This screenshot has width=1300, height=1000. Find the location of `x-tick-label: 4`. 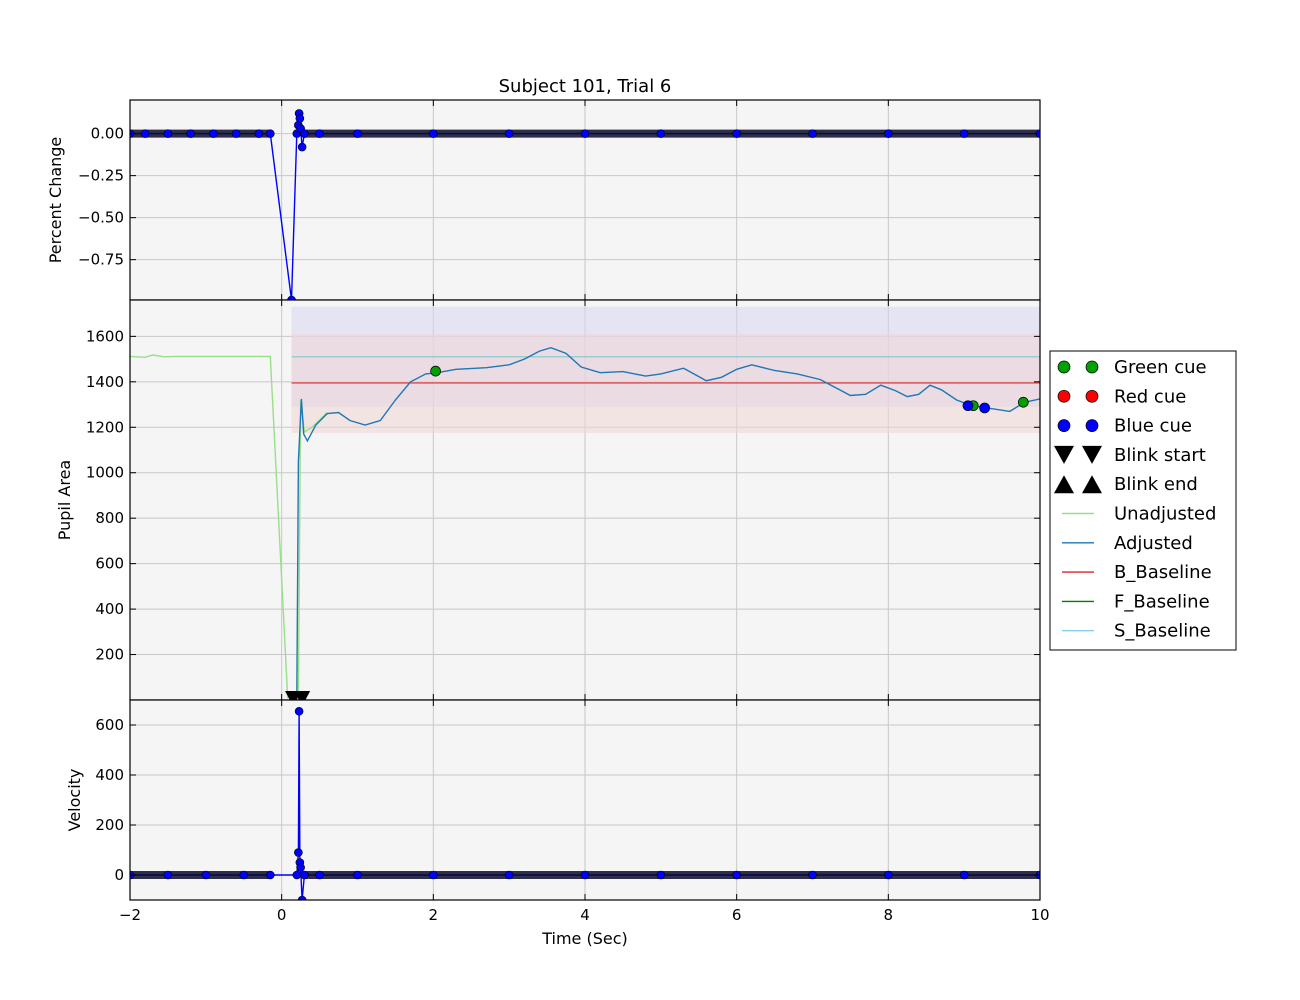

x-tick-label: 4 is located at coordinates (585, 915).